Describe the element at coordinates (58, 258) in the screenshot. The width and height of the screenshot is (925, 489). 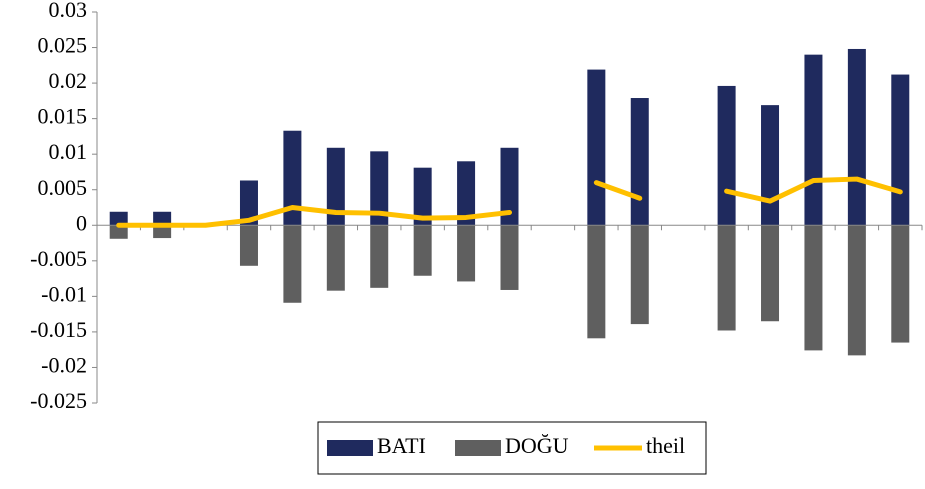
I see `y-tick-label: -0.005` at that location.